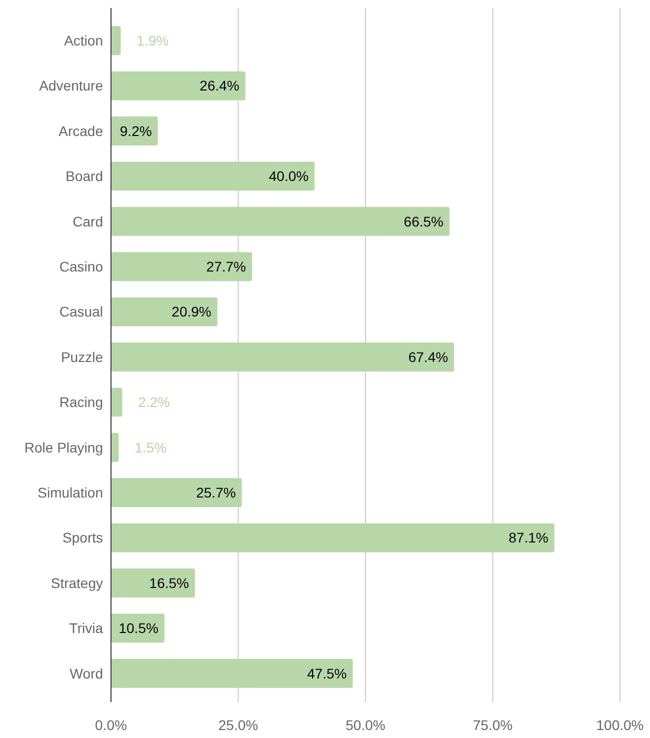 The image size is (650, 738). What do you see at coordinates (150, 447) in the screenshot?
I see `data-label: 1.5%` at bounding box center [150, 447].